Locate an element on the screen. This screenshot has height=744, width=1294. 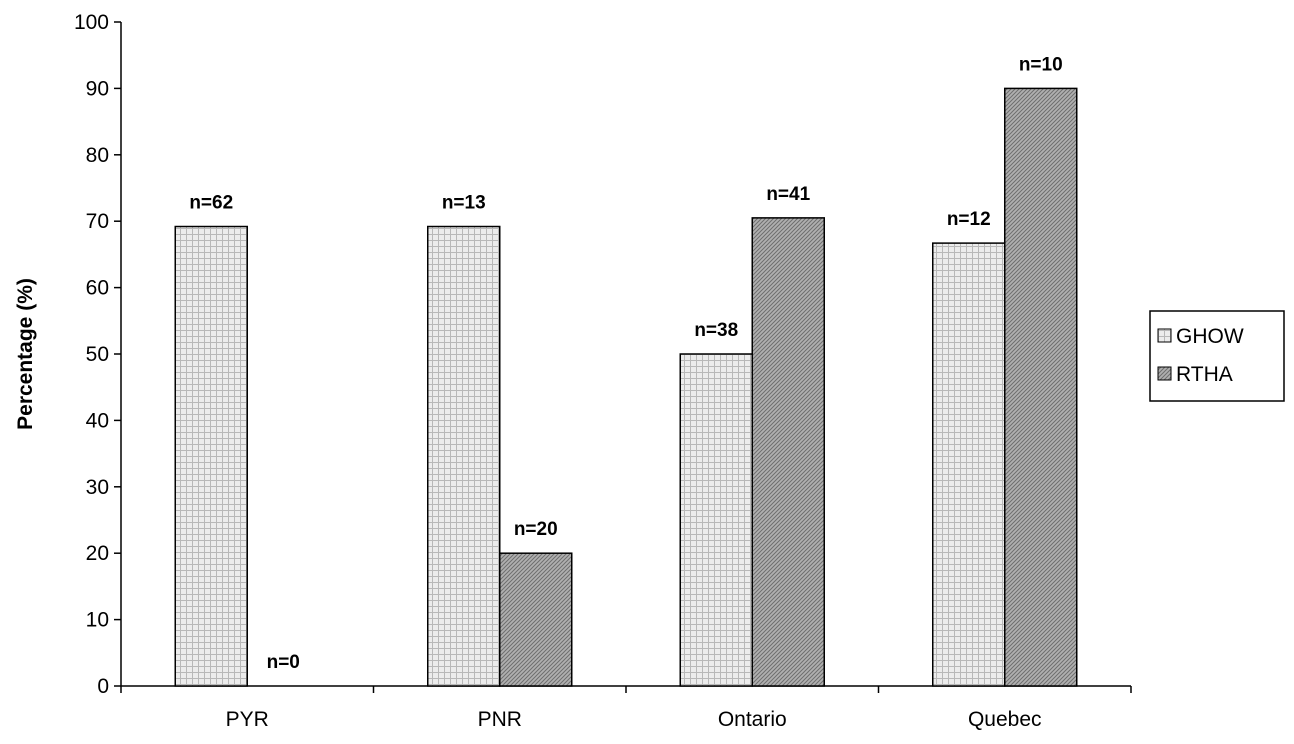
x-category-label: PYR is located at coordinates (247, 719).